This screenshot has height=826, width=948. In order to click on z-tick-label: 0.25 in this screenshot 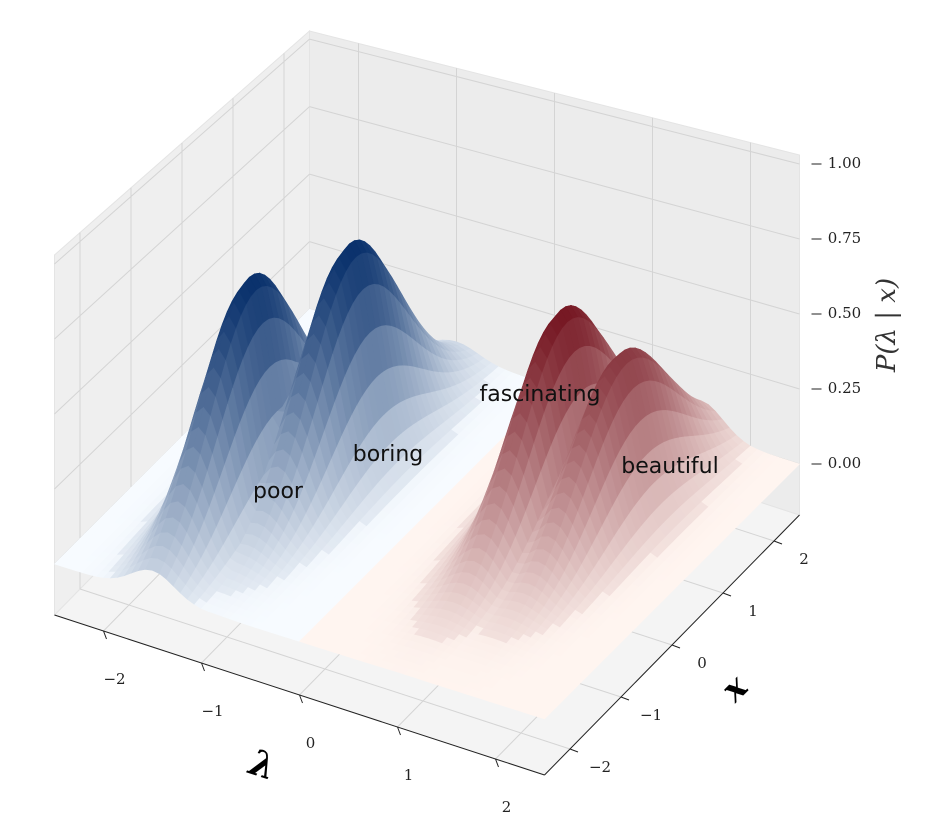, I will do `click(844, 388)`.